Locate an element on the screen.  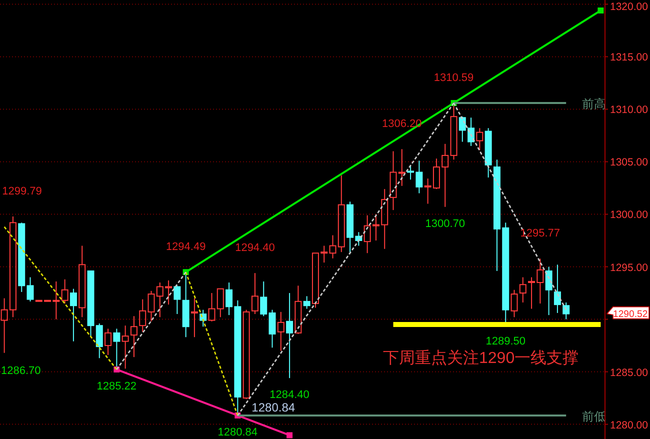
y-tick-label: 1295.00 is located at coordinates (629, 268).